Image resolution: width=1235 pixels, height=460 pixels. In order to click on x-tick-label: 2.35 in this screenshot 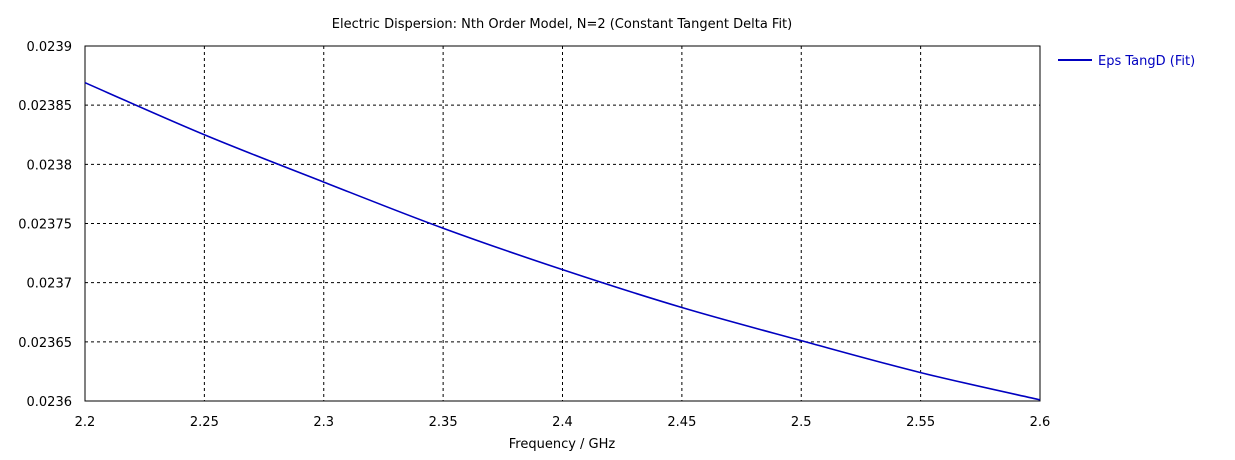, I will do `click(443, 422)`.